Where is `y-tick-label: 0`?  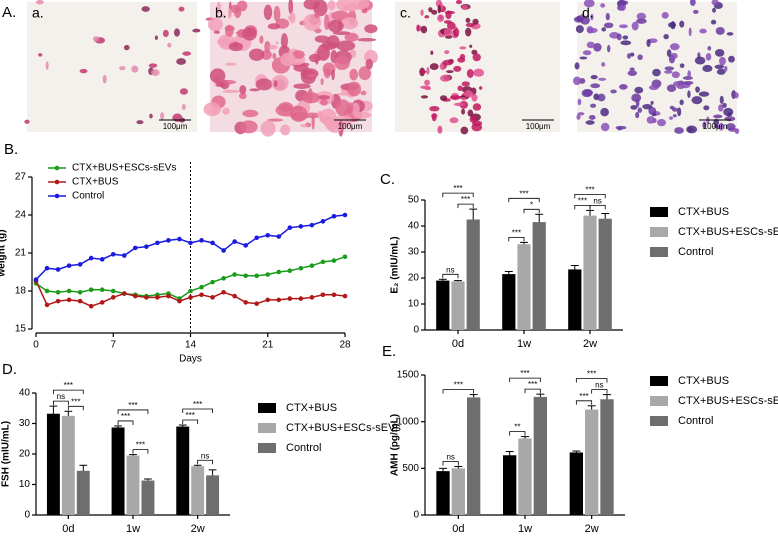
y-tick-label: 0 is located at coordinates (27, 515).